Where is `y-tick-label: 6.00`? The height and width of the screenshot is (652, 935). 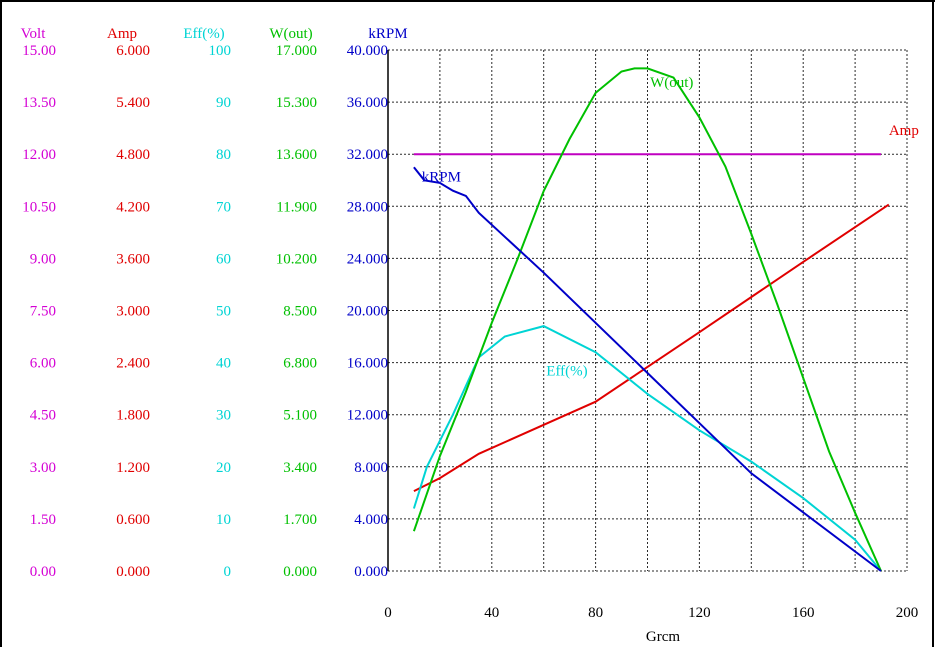 y-tick-label: 6.00 is located at coordinates (43, 364).